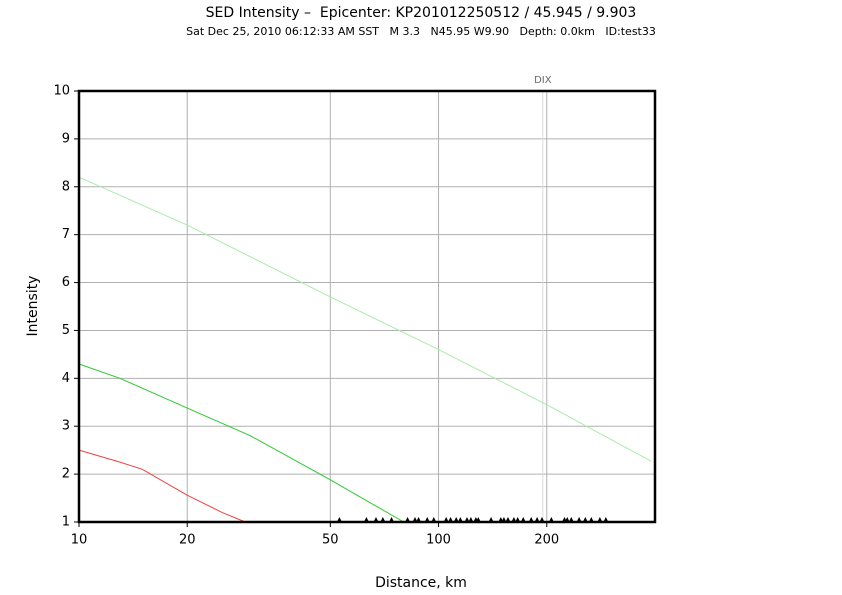 The height and width of the screenshot is (595, 842). Describe the element at coordinates (66, 378) in the screenshot. I see `y-tick-label: 4` at that location.